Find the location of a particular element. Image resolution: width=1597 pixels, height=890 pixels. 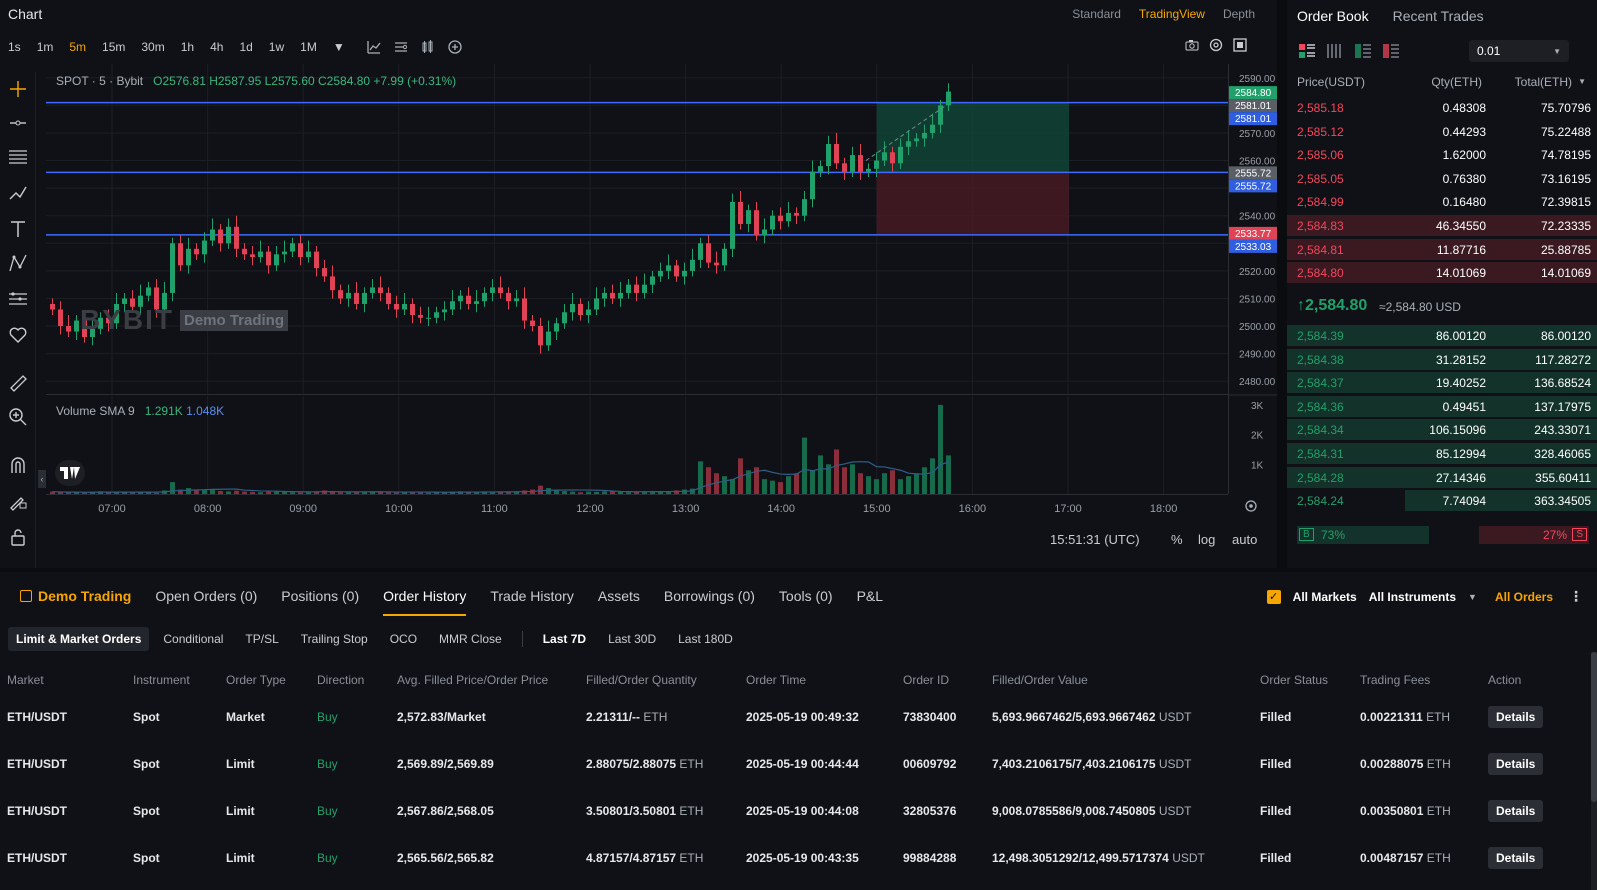

ask-row: 2,584.99 0.16480 72.39815 is located at coordinates (1442, 201).